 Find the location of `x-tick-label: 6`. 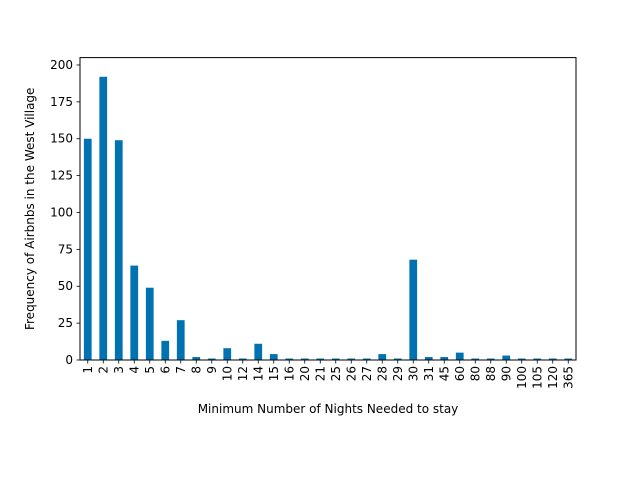

x-tick-label: 6 is located at coordinates (165, 370).